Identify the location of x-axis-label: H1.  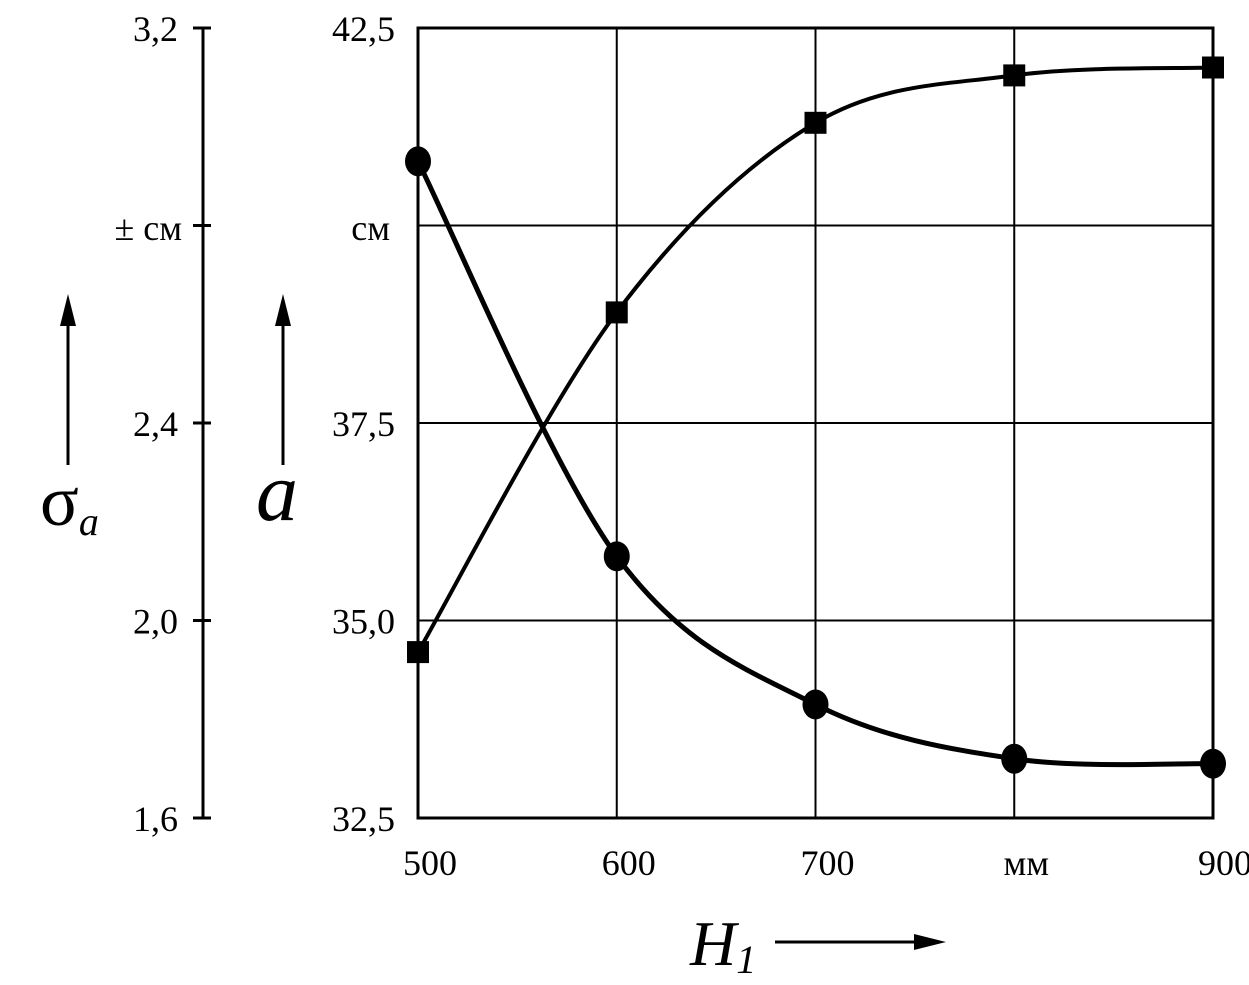
(722, 945).